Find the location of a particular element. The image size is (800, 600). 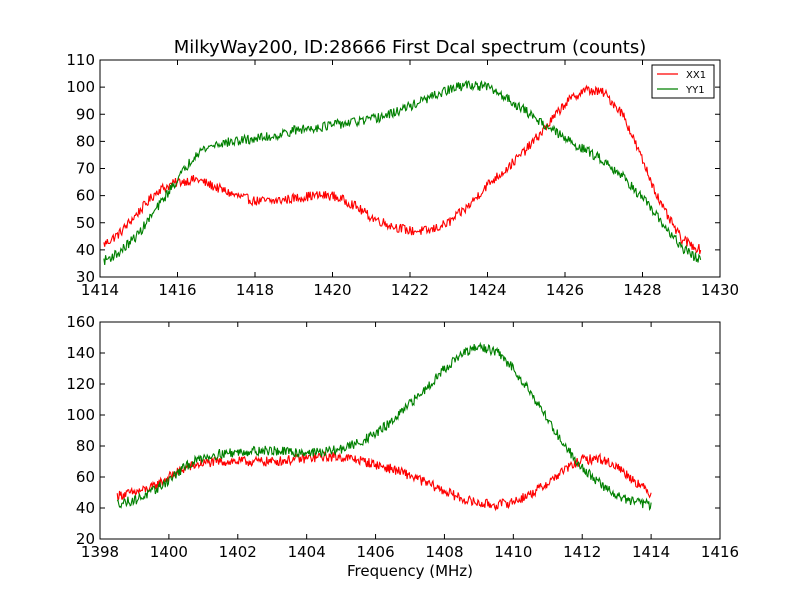

legend-box is located at coordinates (683, 81).